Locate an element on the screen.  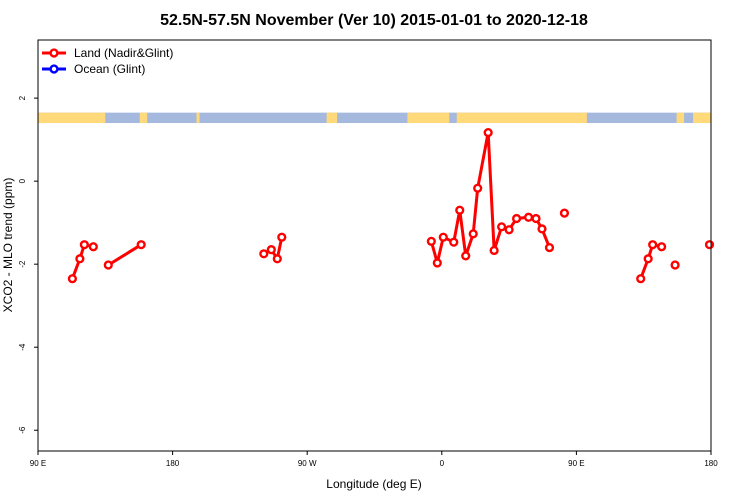
y-axis-label: XCO2 - MLO trend (ppm) is located at coordinates (8, 245).